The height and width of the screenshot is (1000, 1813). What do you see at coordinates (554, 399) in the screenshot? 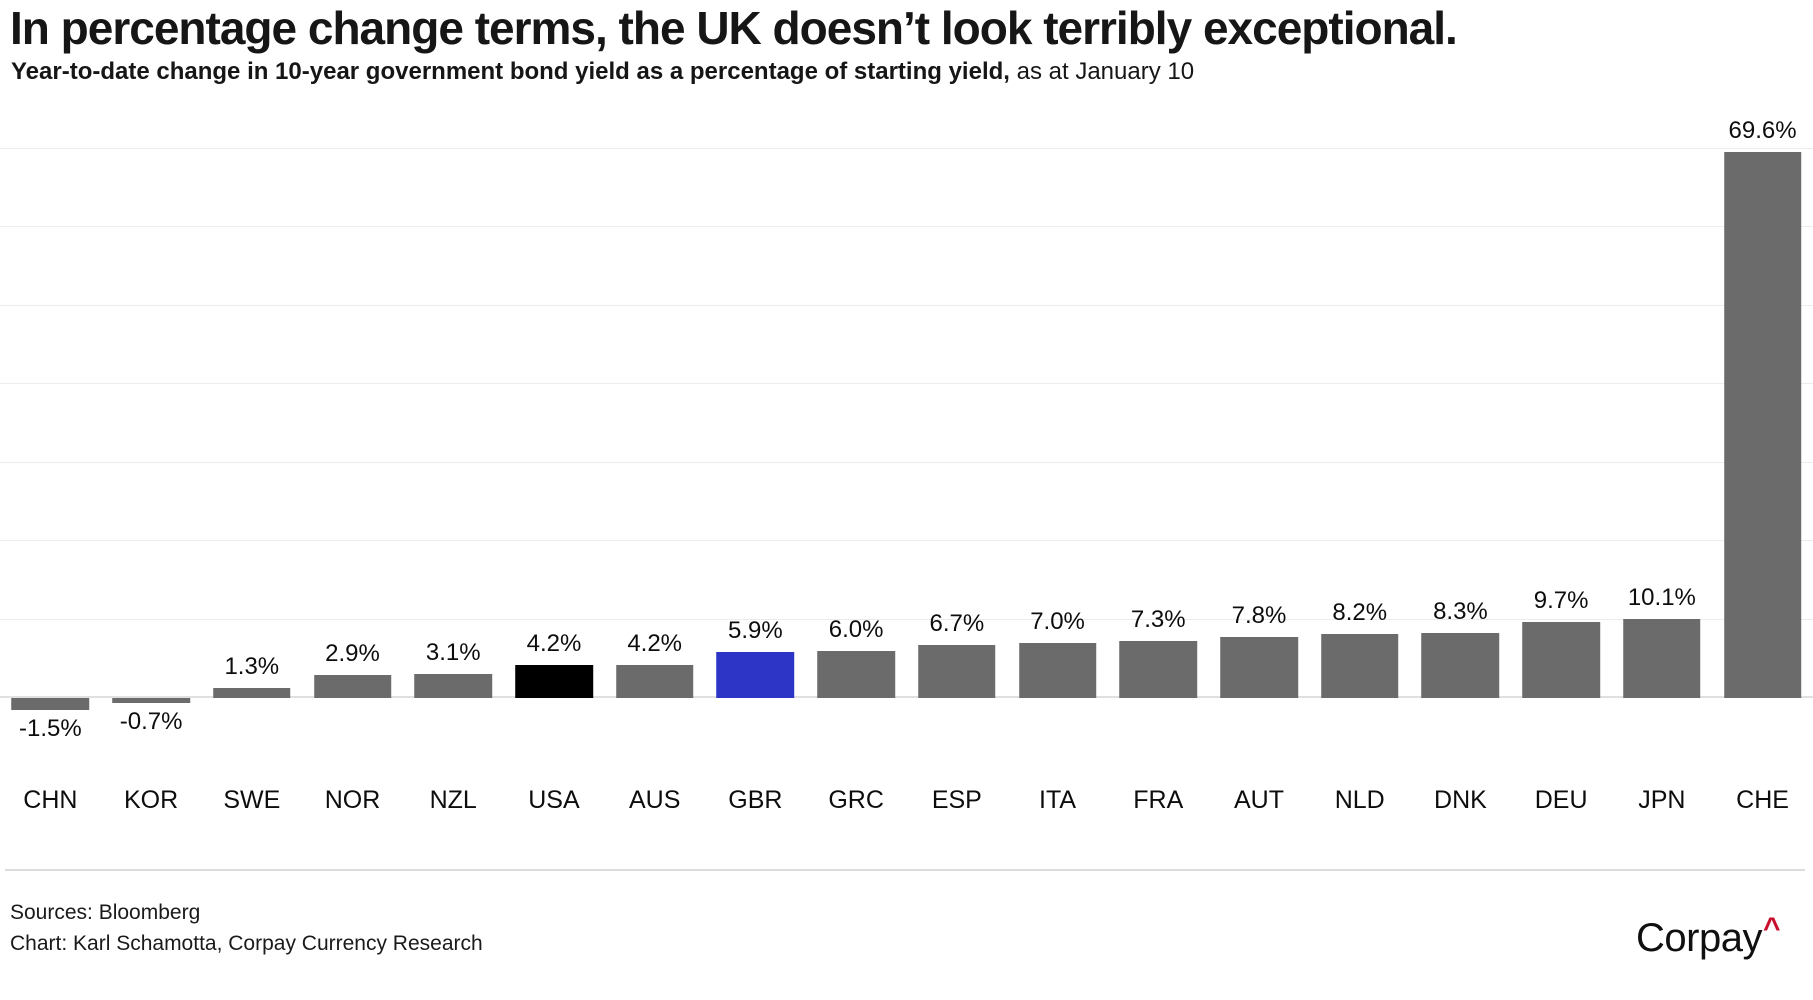
I see `bar-column-USA: 4.2%` at bounding box center [554, 399].